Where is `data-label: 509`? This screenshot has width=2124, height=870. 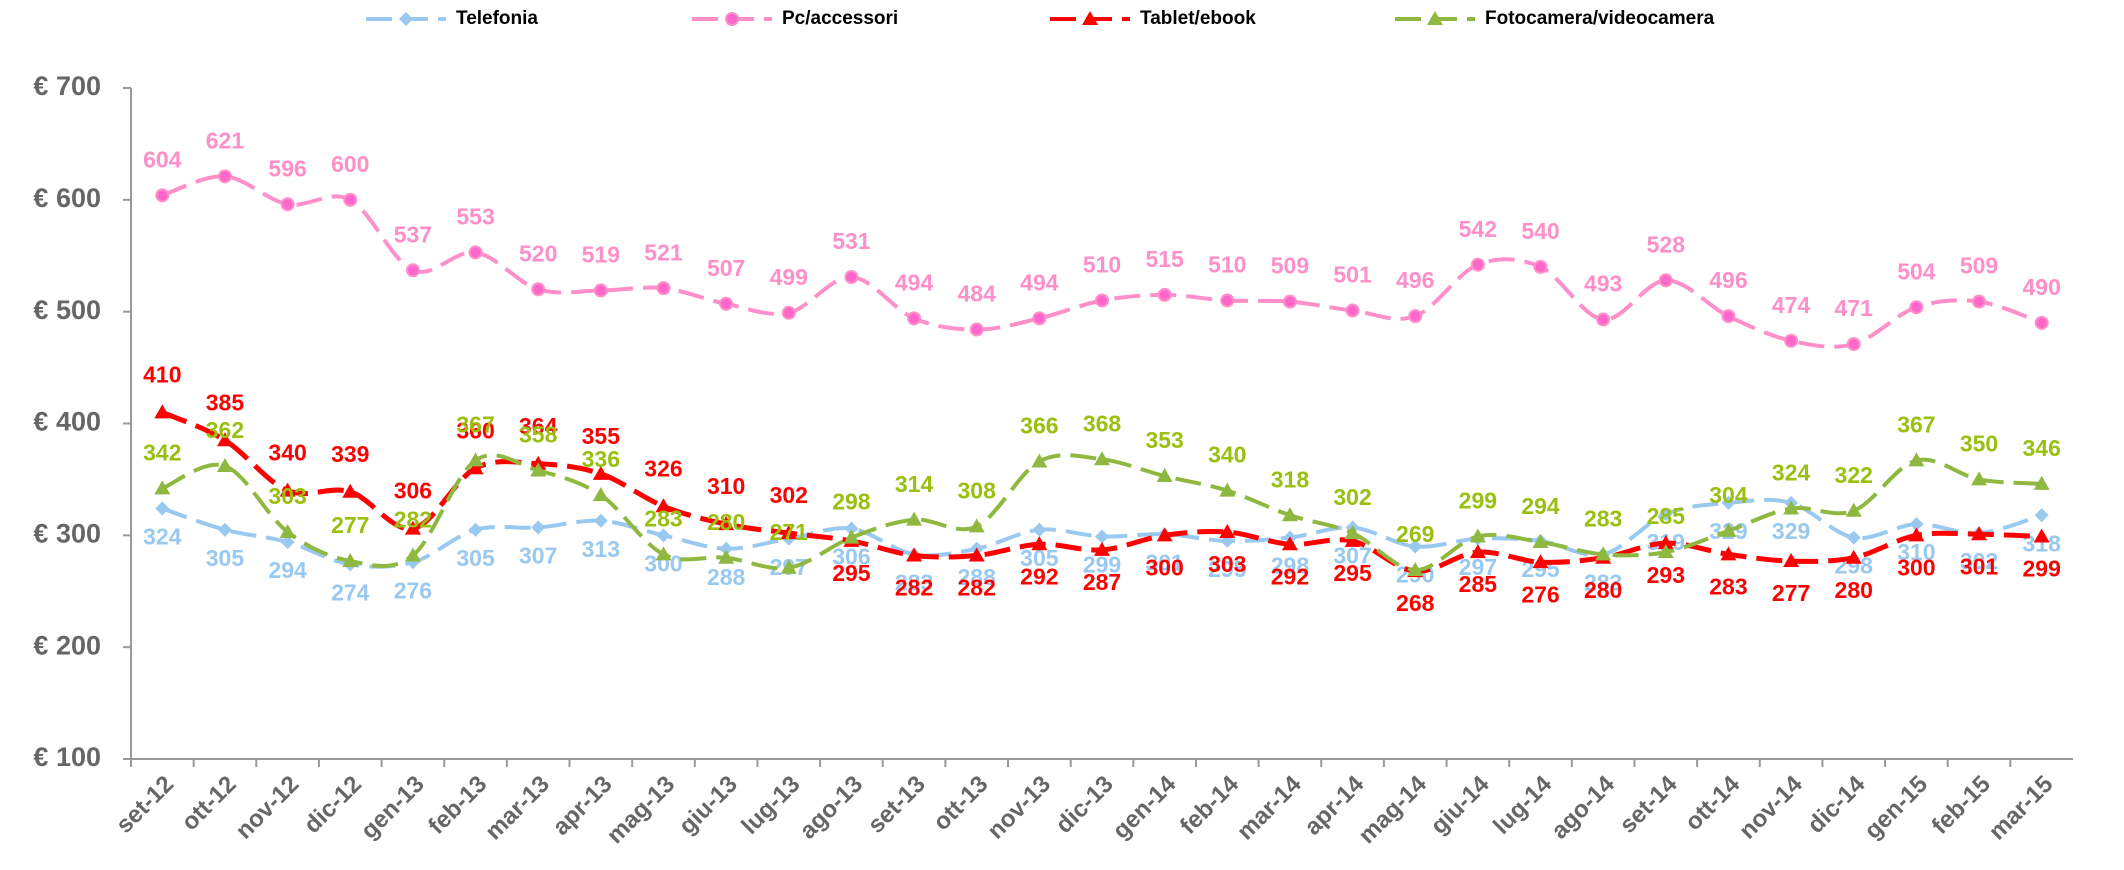
data-label: 509 is located at coordinates (1290, 266).